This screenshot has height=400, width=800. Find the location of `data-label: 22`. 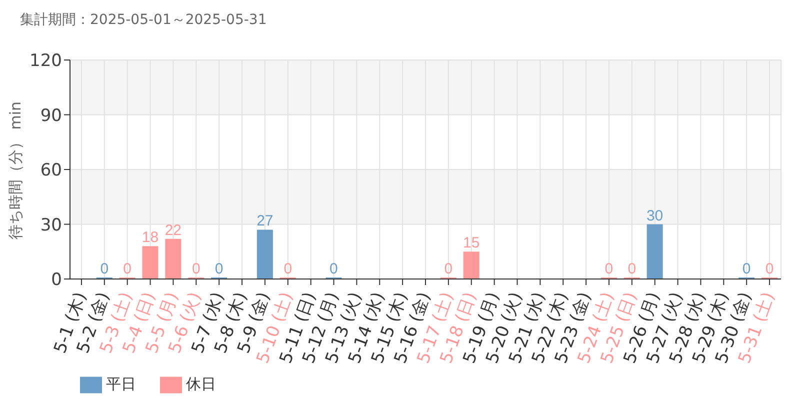

data-label: 22 is located at coordinates (173, 230).